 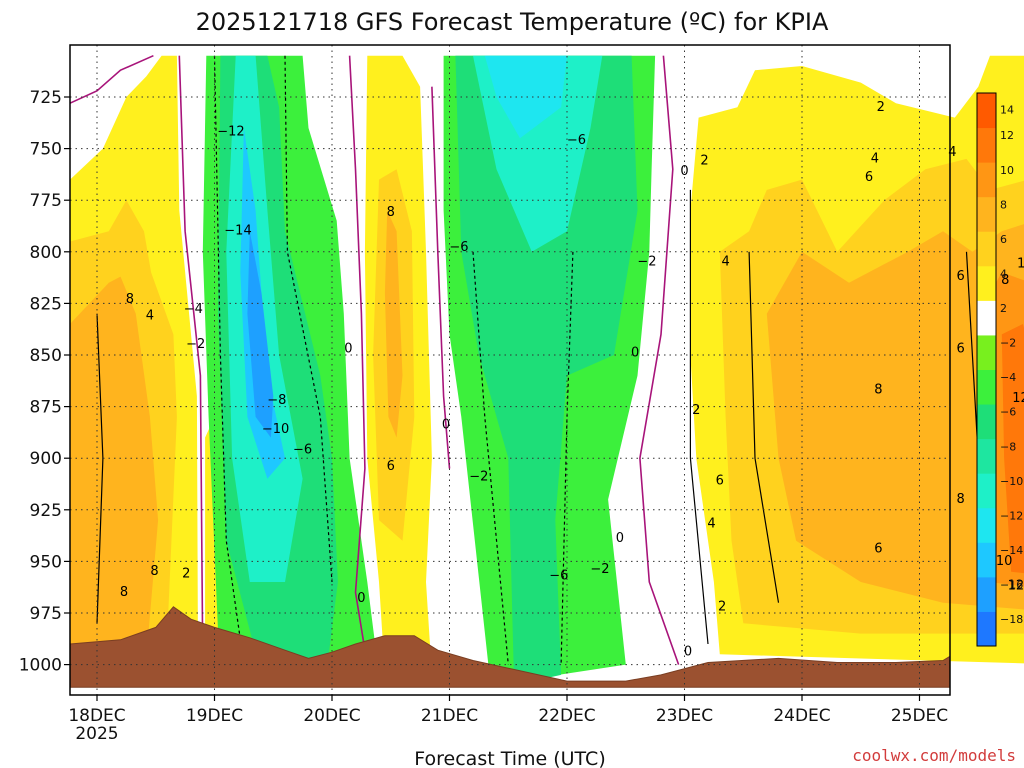 What do you see at coordinates (193, 309) in the screenshot?
I see `contour-label: −4` at bounding box center [193, 309].